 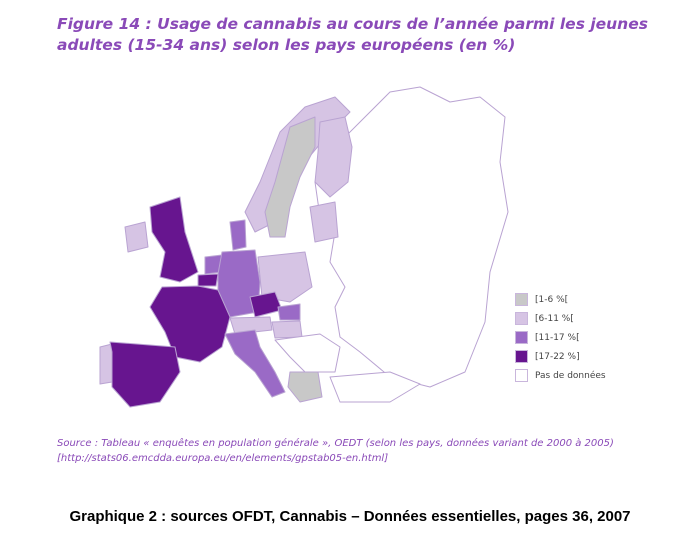 I want to click on legend-label: [6-11 %[, so click(x=554, y=318).